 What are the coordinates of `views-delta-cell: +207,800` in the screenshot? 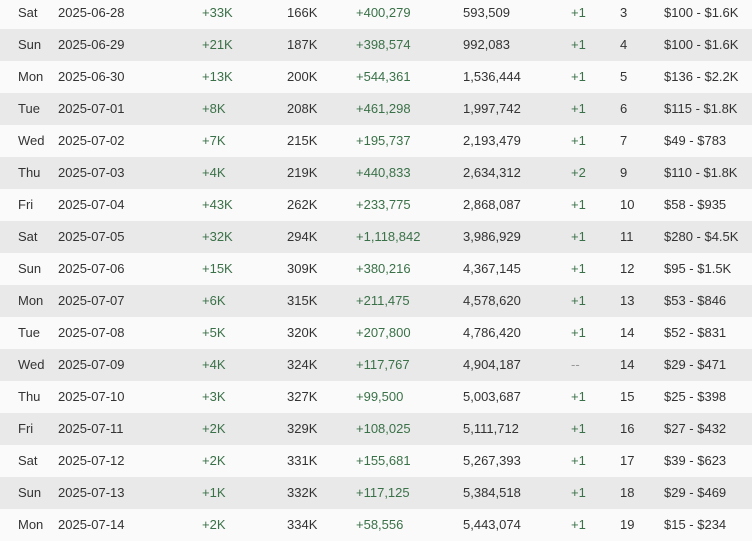 It's located at (383, 332).